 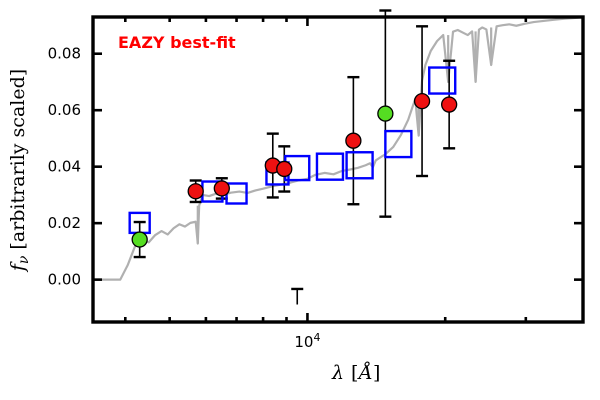 I want to click on y-tick-label: 0.04, so click(x=64, y=167).